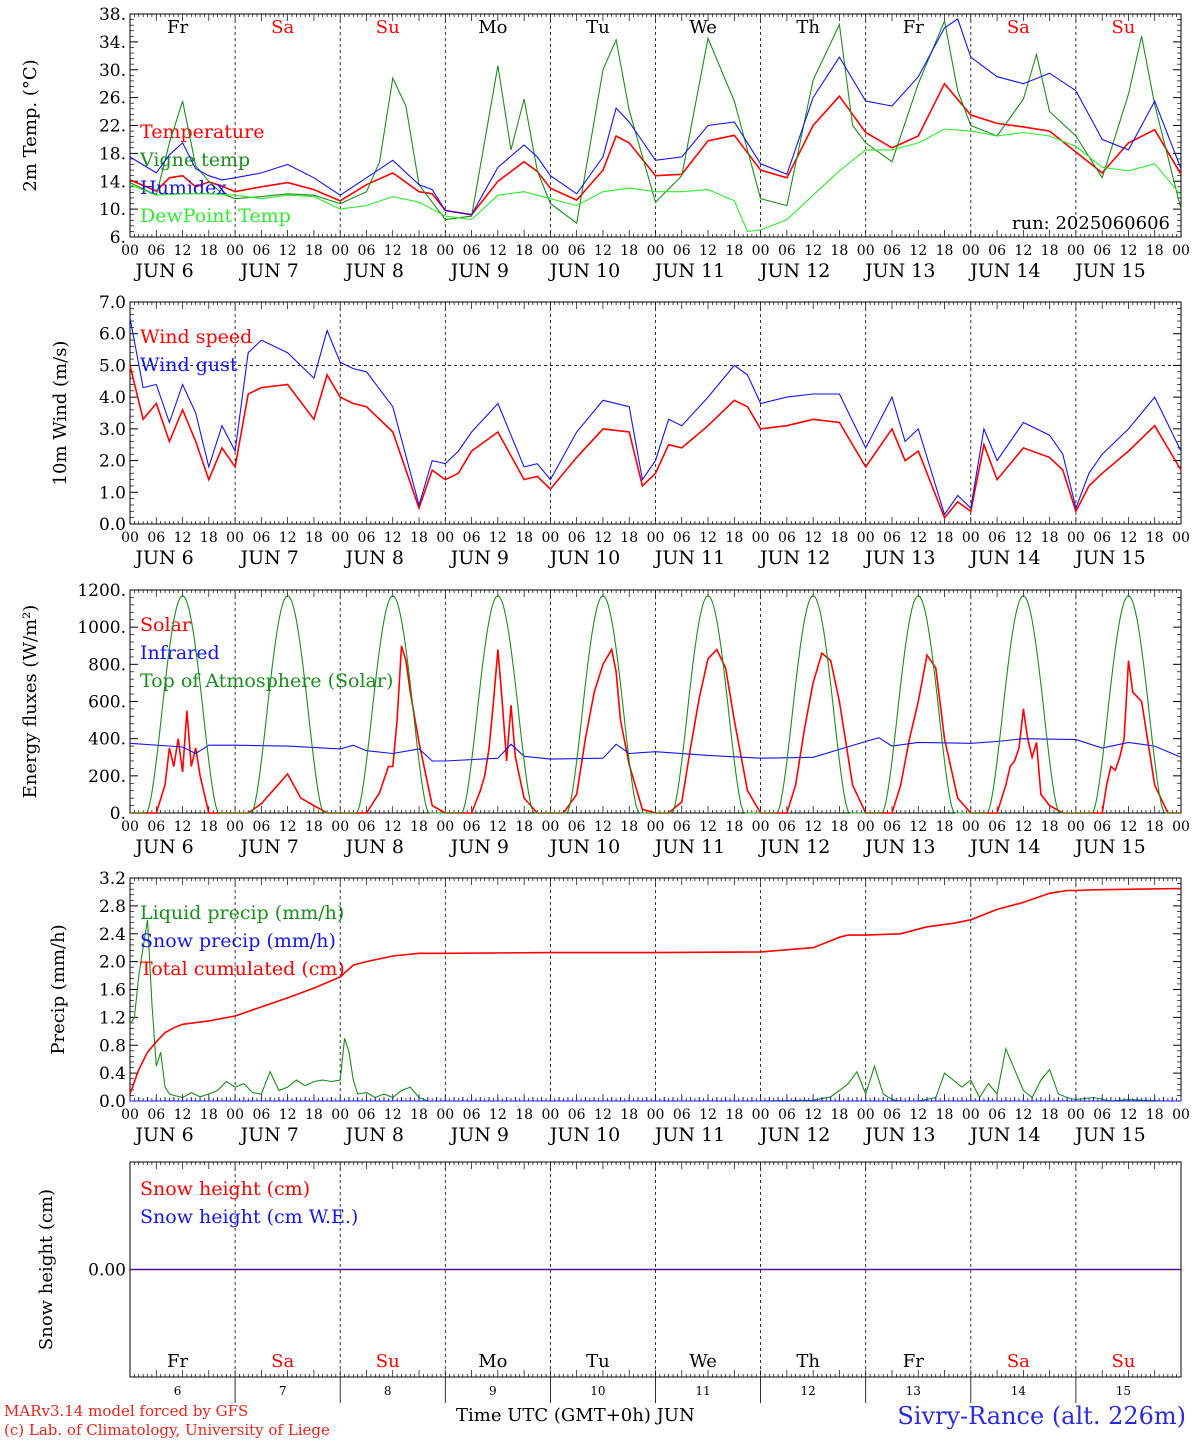 The image size is (1194, 1440). What do you see at coordinates (268, 847) in the screenshot?
I see `x-date-label: JUN 7` at bounding box center [268, 847].